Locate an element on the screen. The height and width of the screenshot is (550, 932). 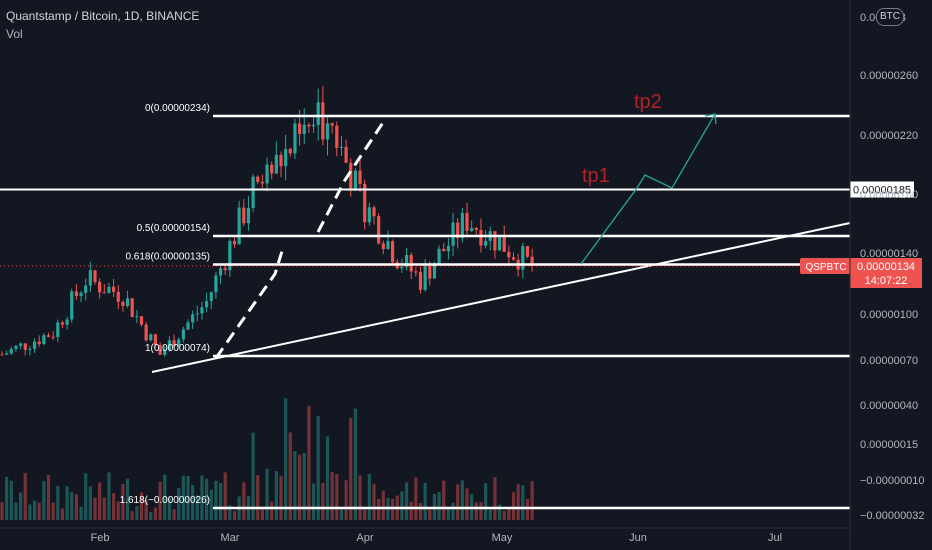
tp1-label: tp1 is located at coordinates (596, 176).